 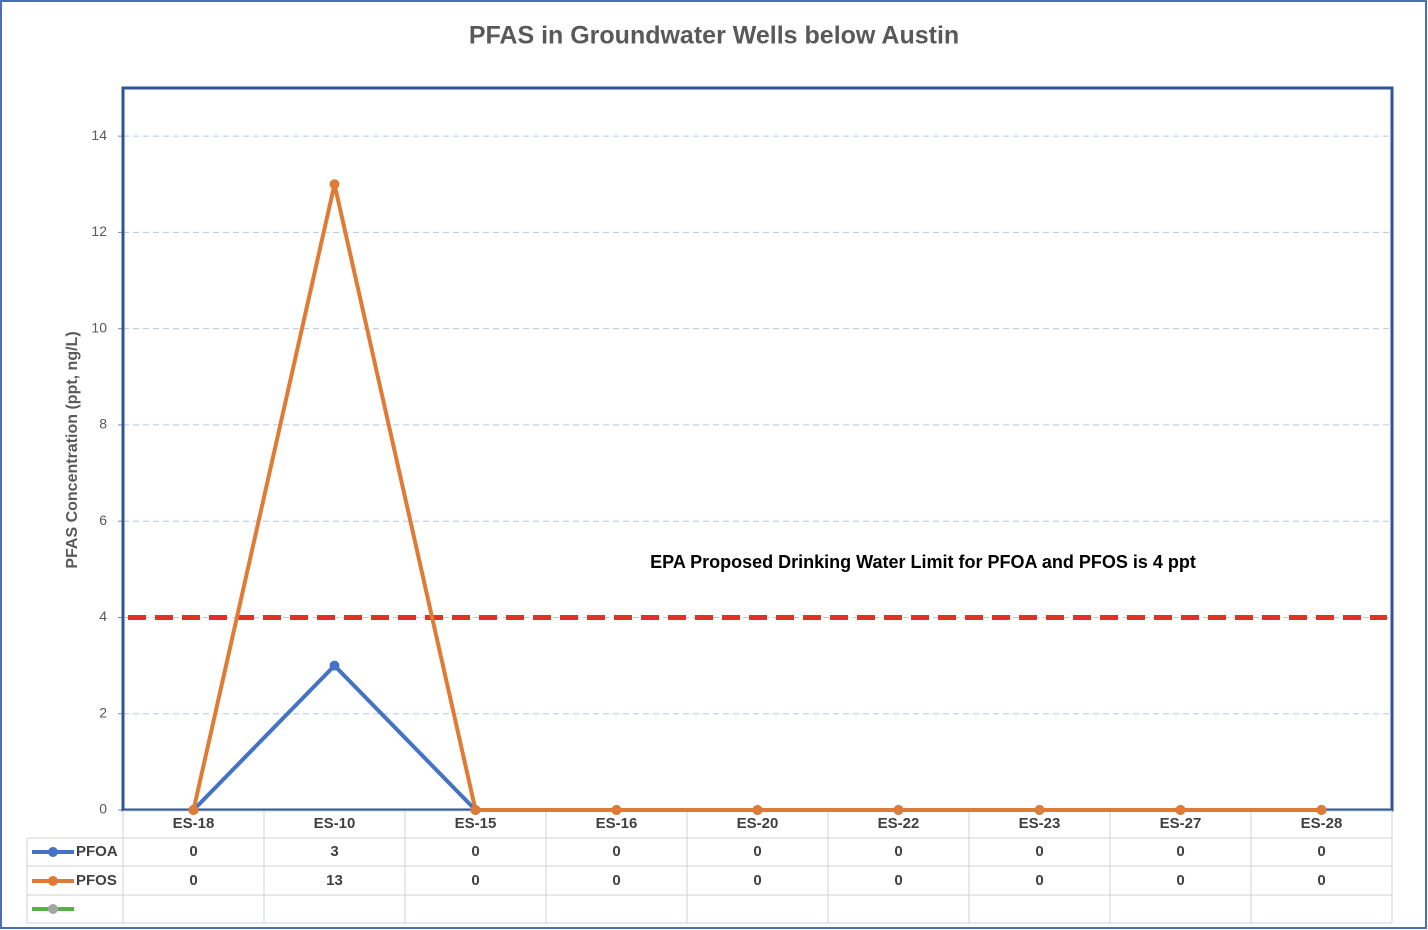 I want to click on x-tick-label: ES-18, so click(x=194, y=823).